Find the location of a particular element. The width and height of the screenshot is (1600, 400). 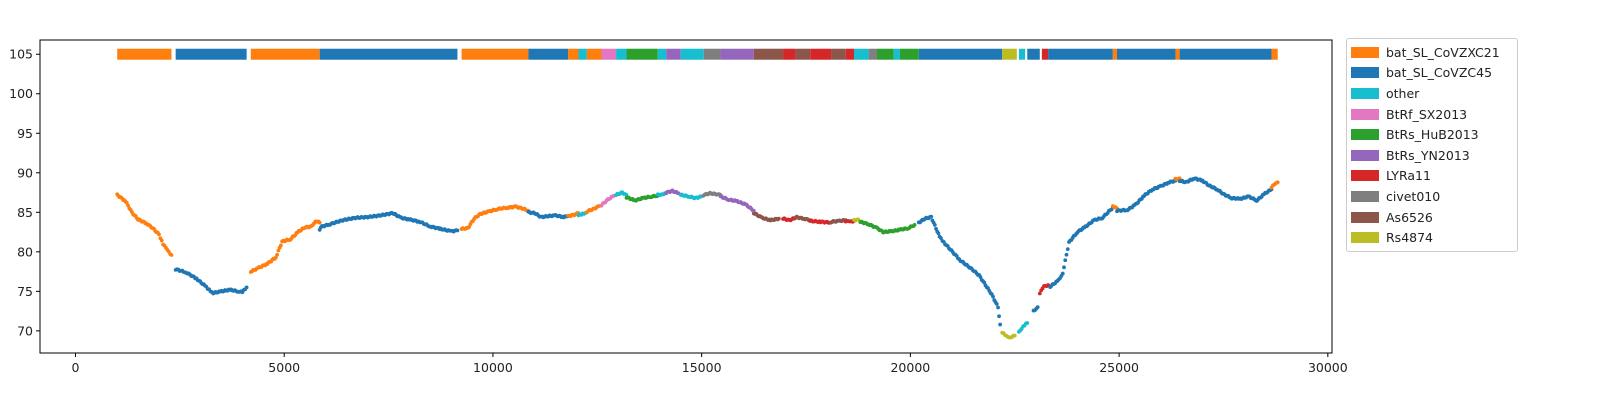

y-tick-label: 80 is located at coordinates (25, 251).